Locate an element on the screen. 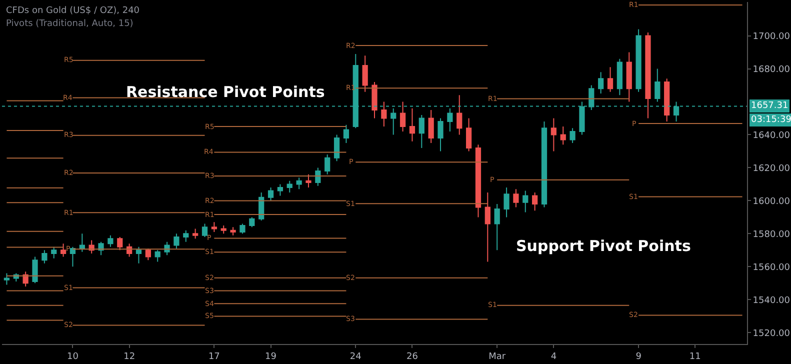 The height and width of the screenshot is (364, 791). x-tick-label: 24 is located at coordinates (356, 357).